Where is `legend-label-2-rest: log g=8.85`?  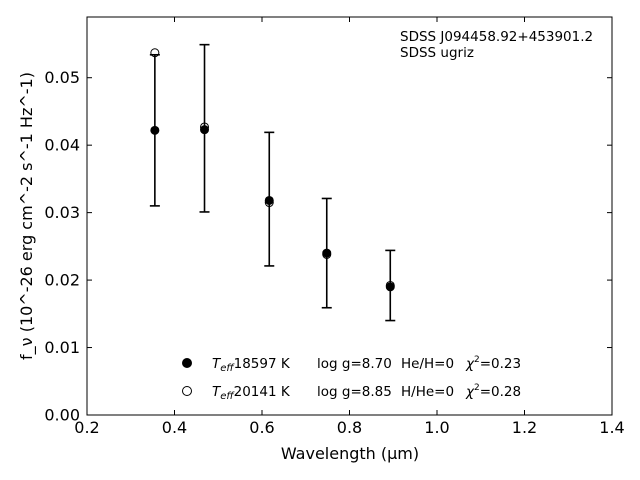
legend-label-2-rest: log g=8.85 is located at coordinates (354, 392).